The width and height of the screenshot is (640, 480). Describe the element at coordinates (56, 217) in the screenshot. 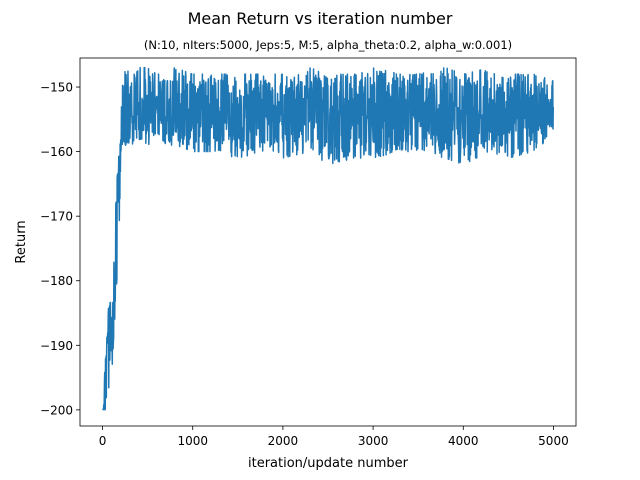

I see `y-tick-label: −170` at that location.